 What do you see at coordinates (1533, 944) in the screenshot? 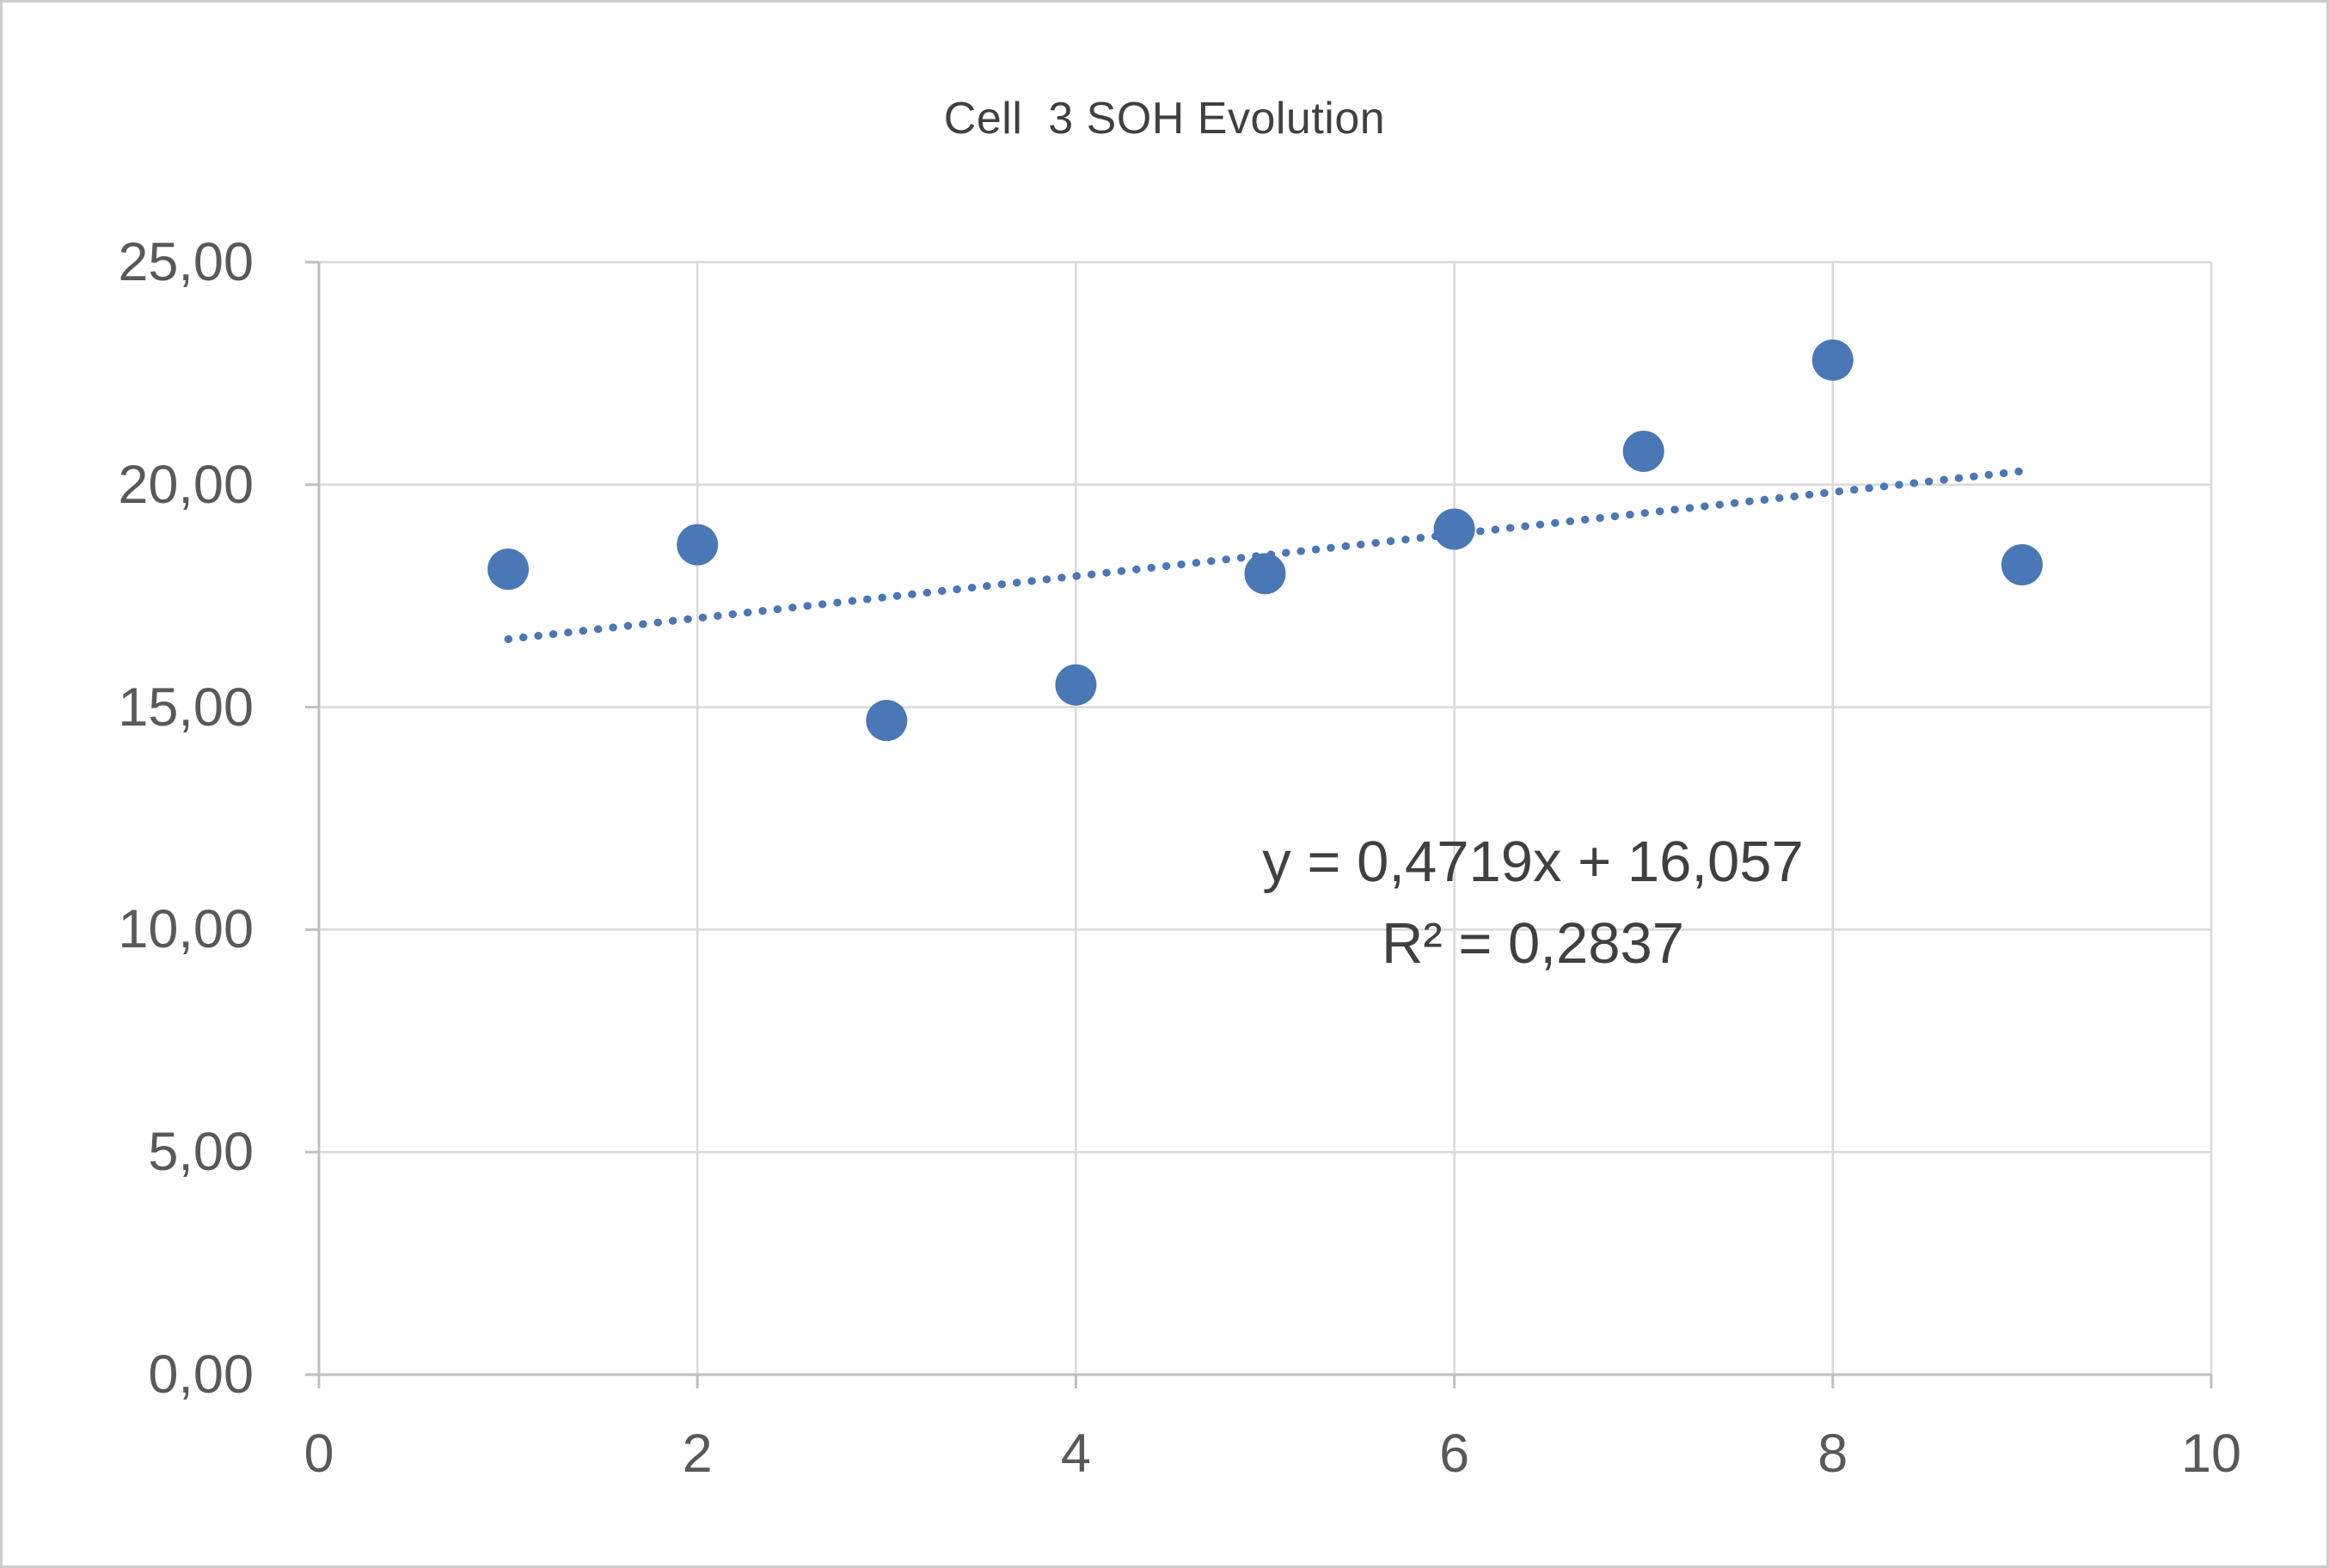
I see `r-squared-label: R² = 0,2837` at bounding box center [1533, 944].